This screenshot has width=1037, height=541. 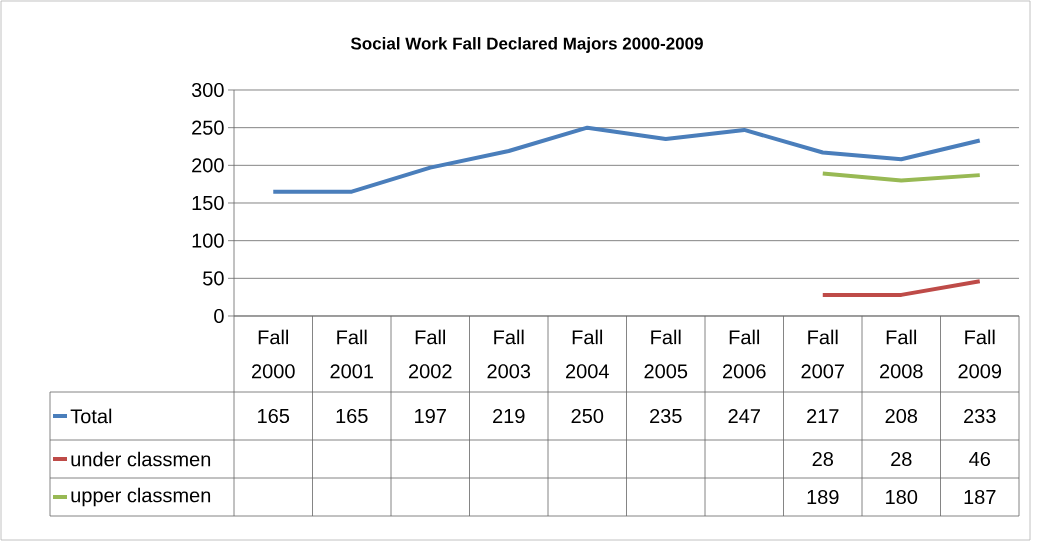 I want to click on data-label: 233, so click(x=980, y=416).